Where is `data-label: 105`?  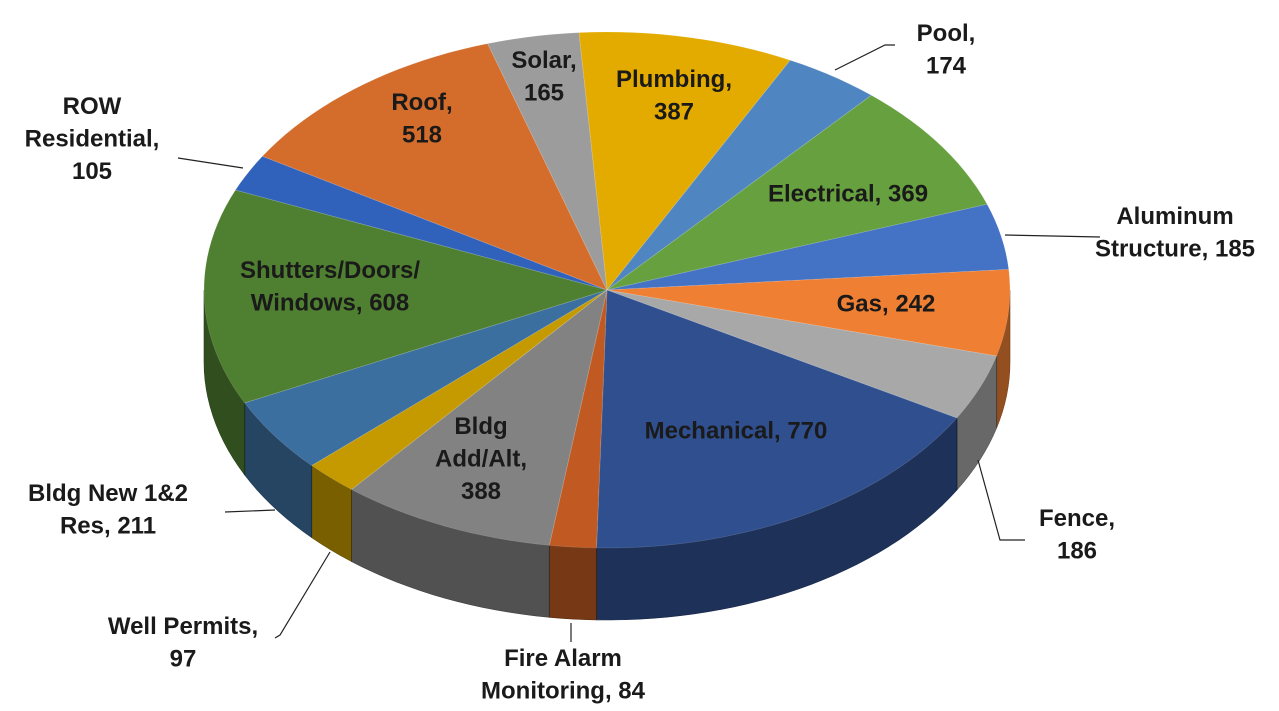 data-label: 105 is located at coordinates (92, 171).